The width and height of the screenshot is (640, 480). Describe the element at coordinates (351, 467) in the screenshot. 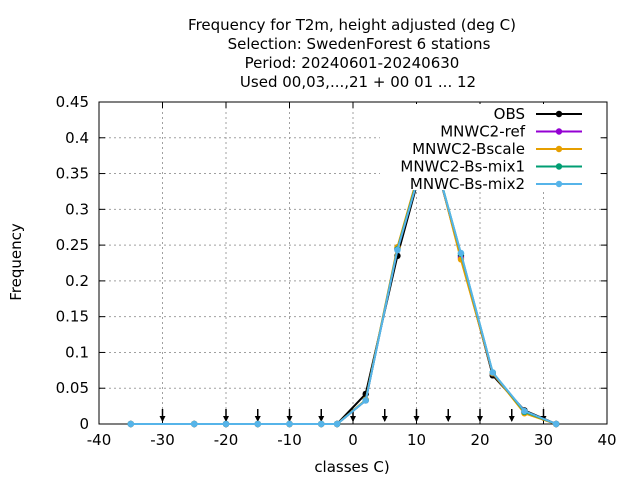

I see `x-axis-title: classes C)` at that location.